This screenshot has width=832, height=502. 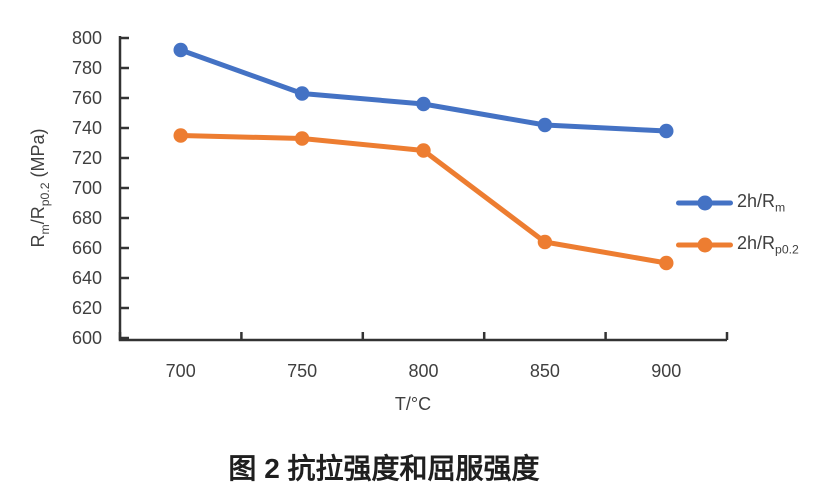 I want to click on y-tick-label: 800, so click(x=87, y=38).